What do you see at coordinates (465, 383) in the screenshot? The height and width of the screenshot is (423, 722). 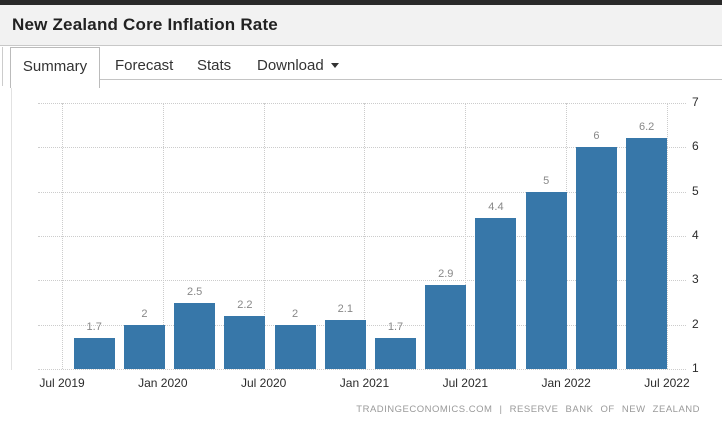 I see `x-axis-tick-label: Jul 2021` at bounding box center [465, 383].